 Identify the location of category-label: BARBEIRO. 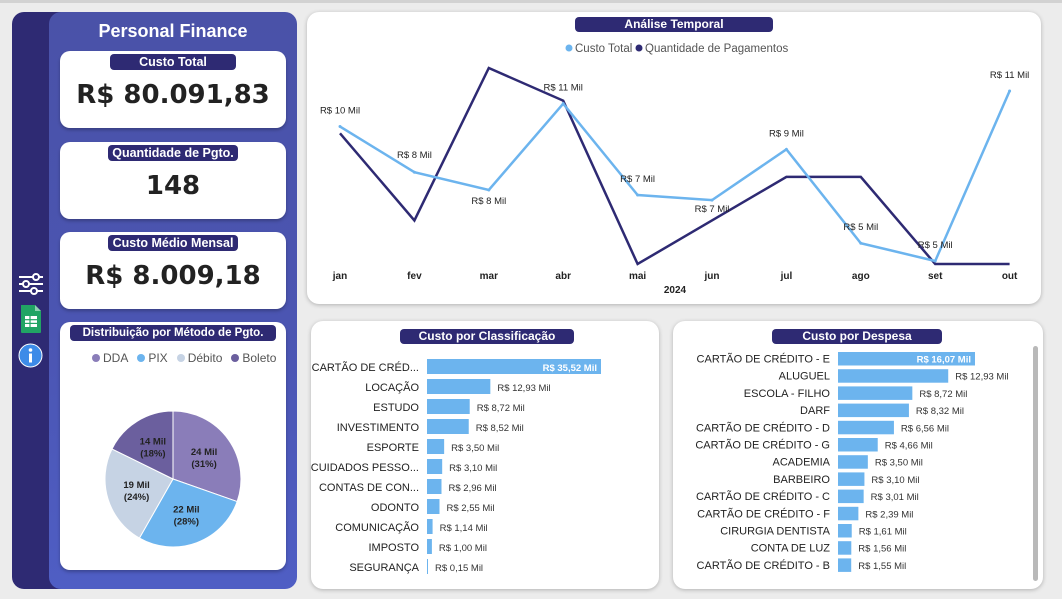
(801, 480).